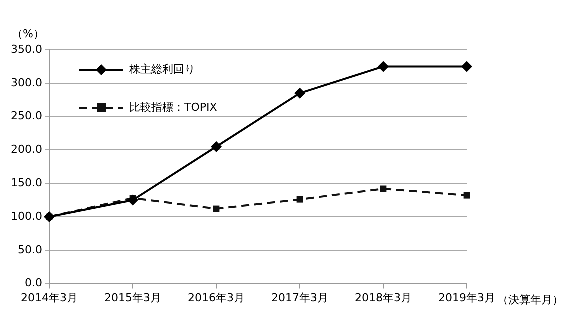 The height and width of the screenshot is (320, 567). Describe the element at coordinates (383, 297) in the screenshot. I see `x-tick-label: 2018年3月` at that location.